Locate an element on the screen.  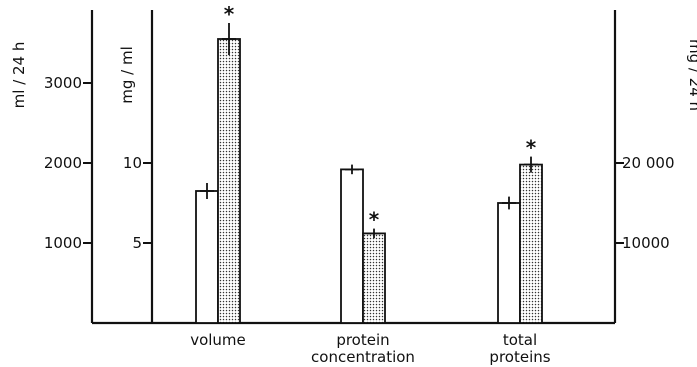
left-axis-1-title: ml / 24 h is located at coordinates (19, 75).